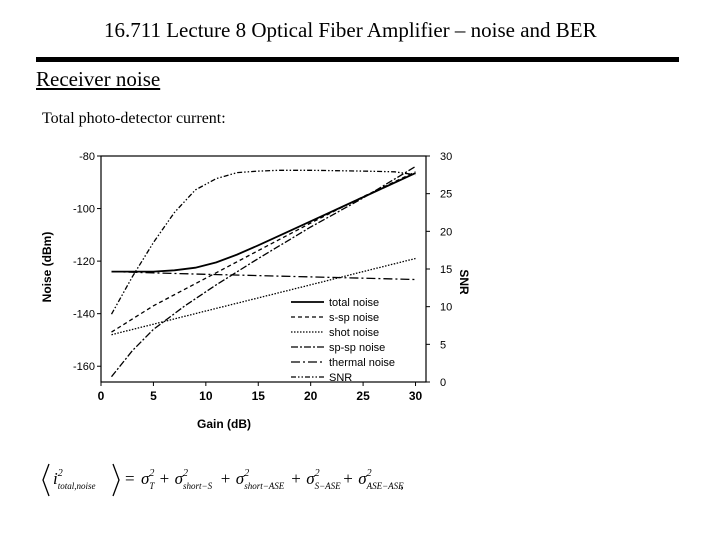  What do you see at coordinates (84, 315) in the screenshot?
I see `y-tick-label: -140` at bounding box center [84, 315].